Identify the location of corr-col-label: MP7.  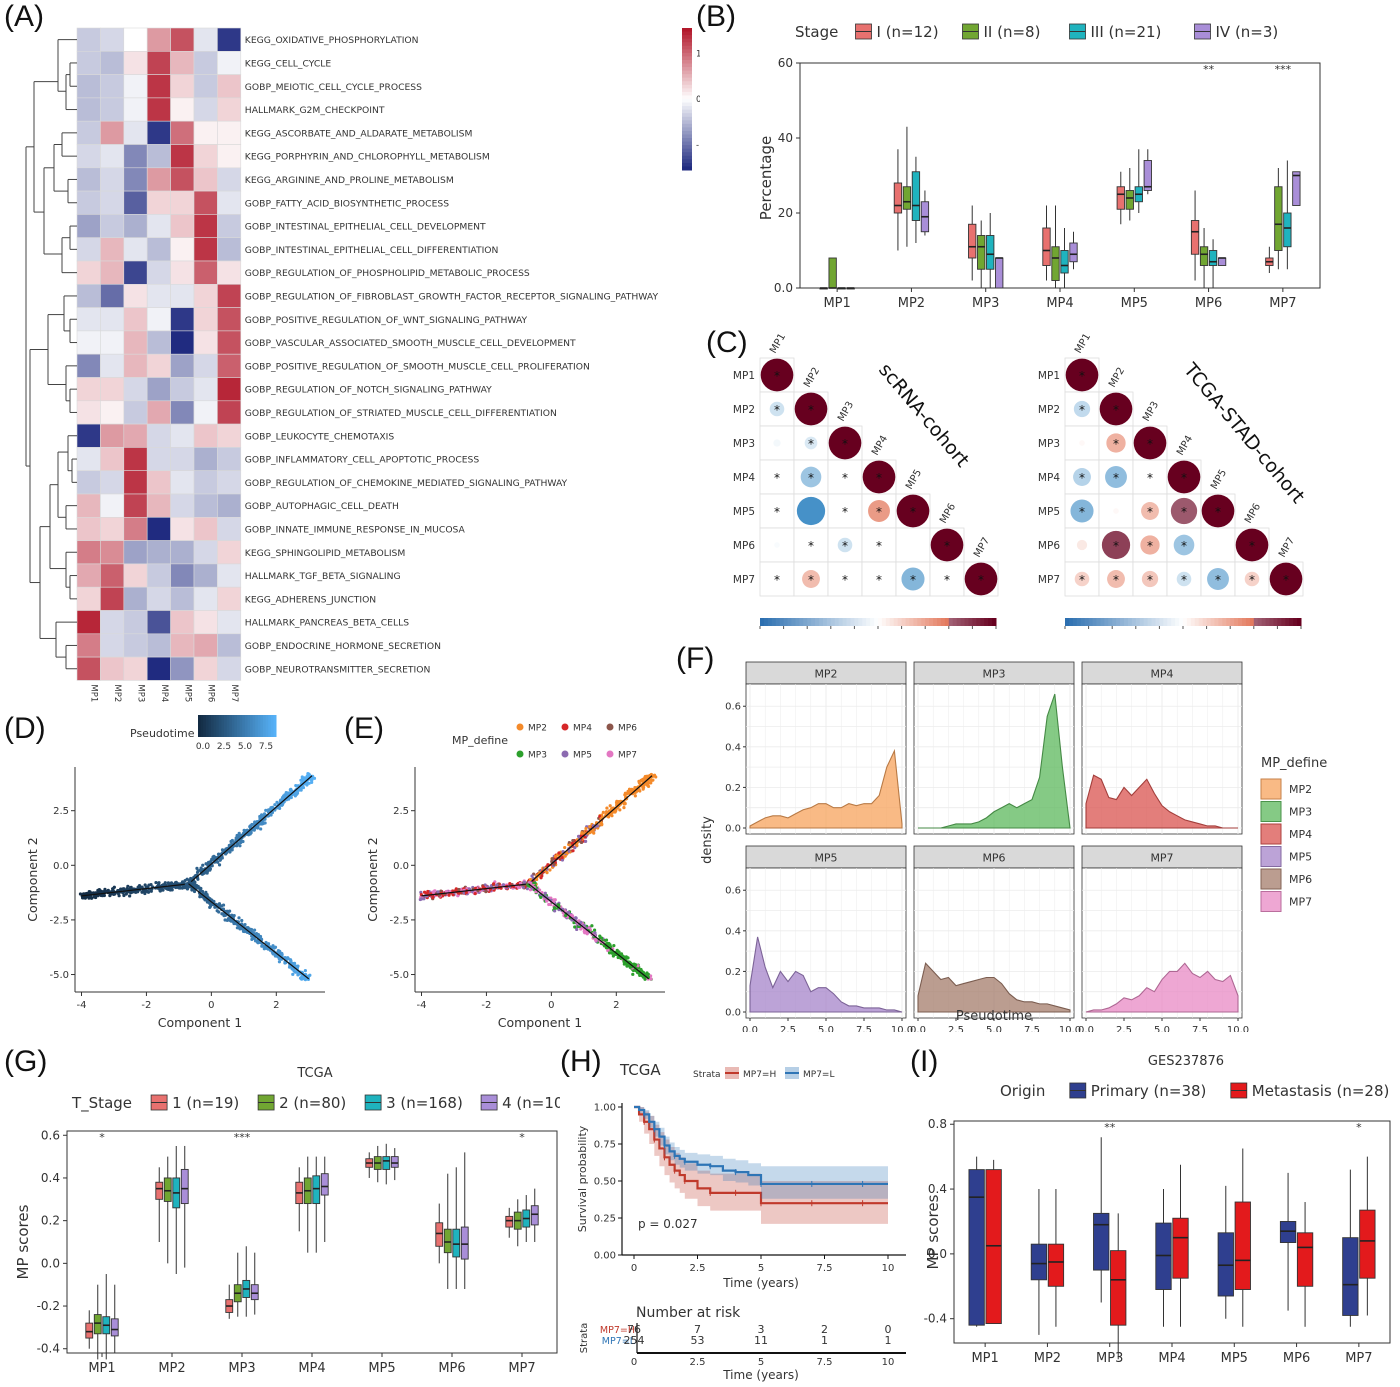
(982, 548).